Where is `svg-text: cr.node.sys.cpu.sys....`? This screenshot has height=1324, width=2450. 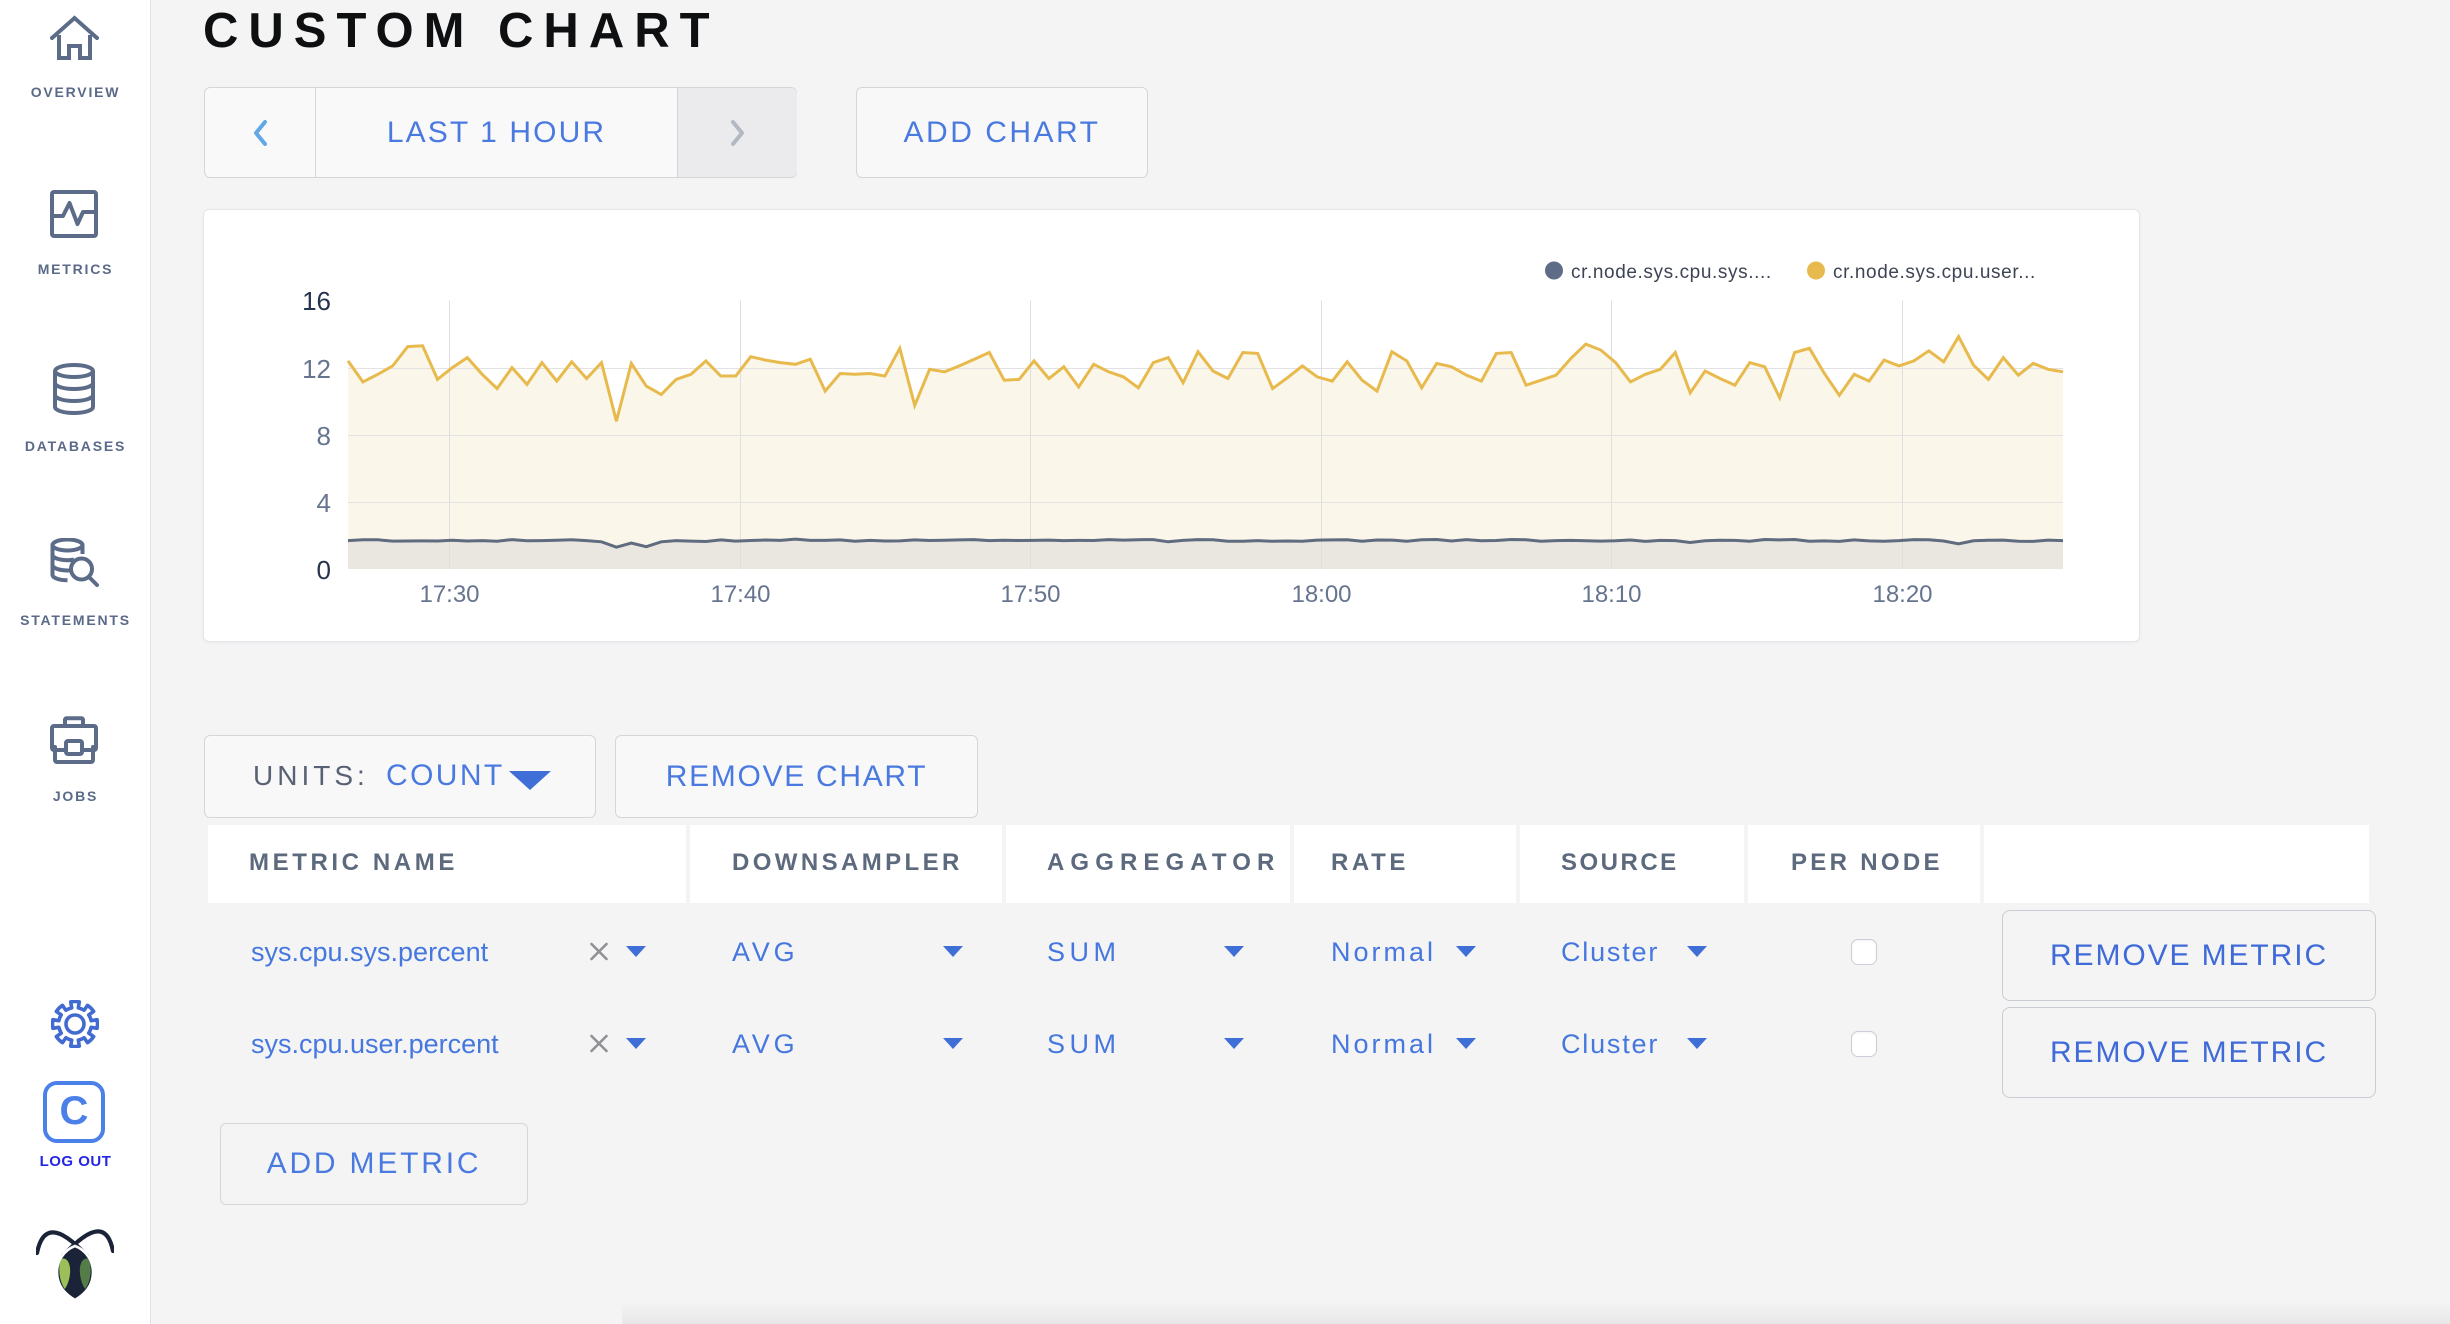
svg-text: cr.node.sys.cpu.sys.... is located at coordinates (1671, 272).